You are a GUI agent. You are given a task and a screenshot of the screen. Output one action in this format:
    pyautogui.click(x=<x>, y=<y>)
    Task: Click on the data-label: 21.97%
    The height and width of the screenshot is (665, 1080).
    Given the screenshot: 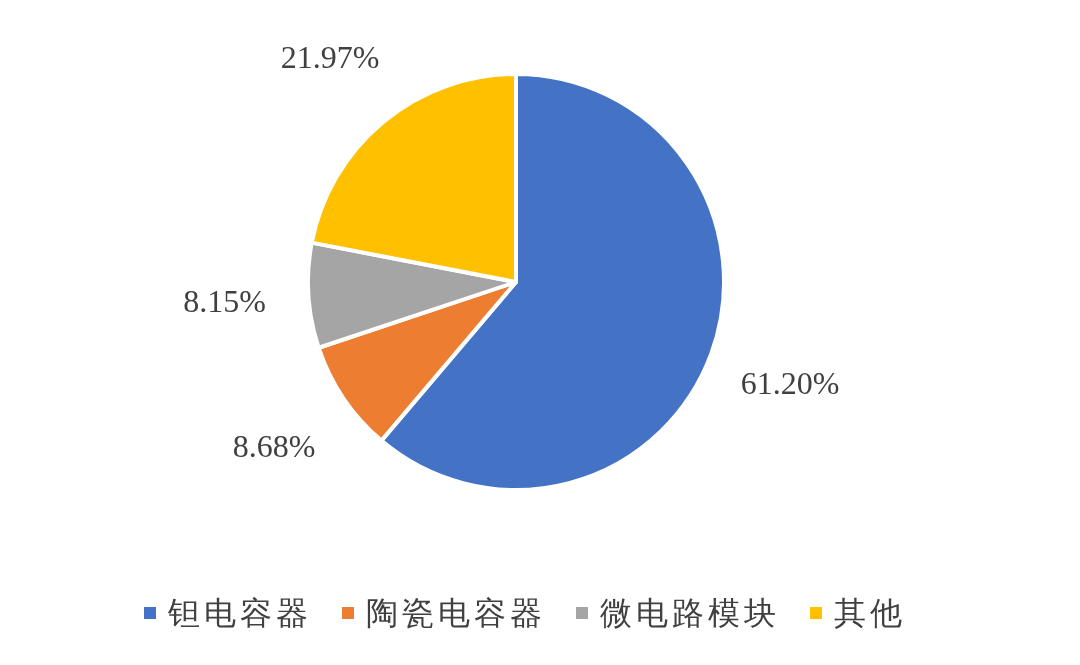 What is the action you would take?
    pyautogui.click(x=330, y=56)
    